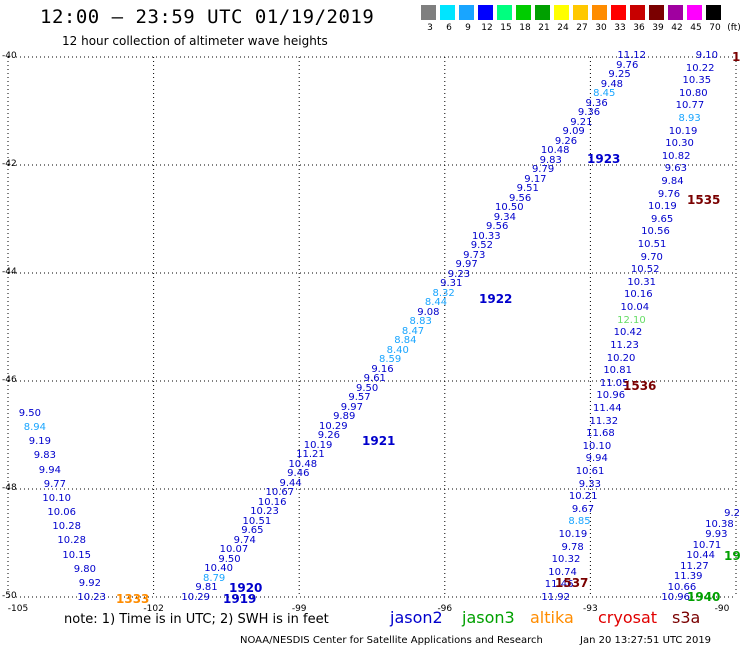 This screenshot has height=650, width=740. Describe the element at coordinates (715, 28) in the screenshot. I see `legend-tick-label: 70` at that location.